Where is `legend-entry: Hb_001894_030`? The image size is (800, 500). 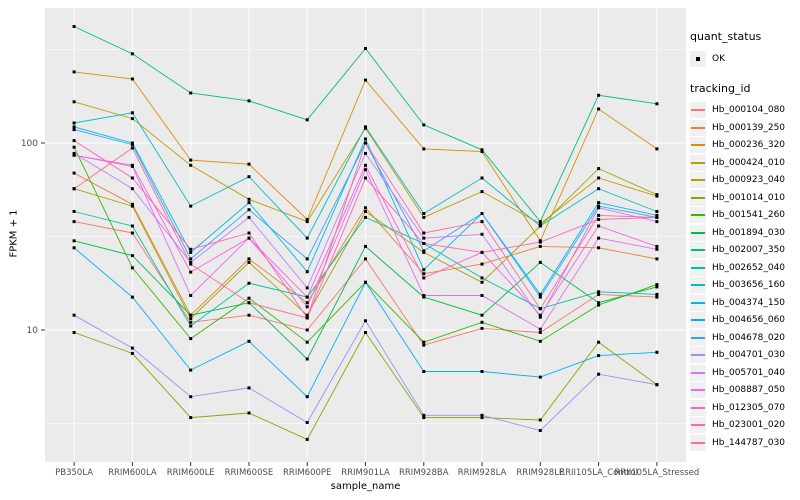 legend-entry: Hb_001894_030 is located at coordinates (744, 233).